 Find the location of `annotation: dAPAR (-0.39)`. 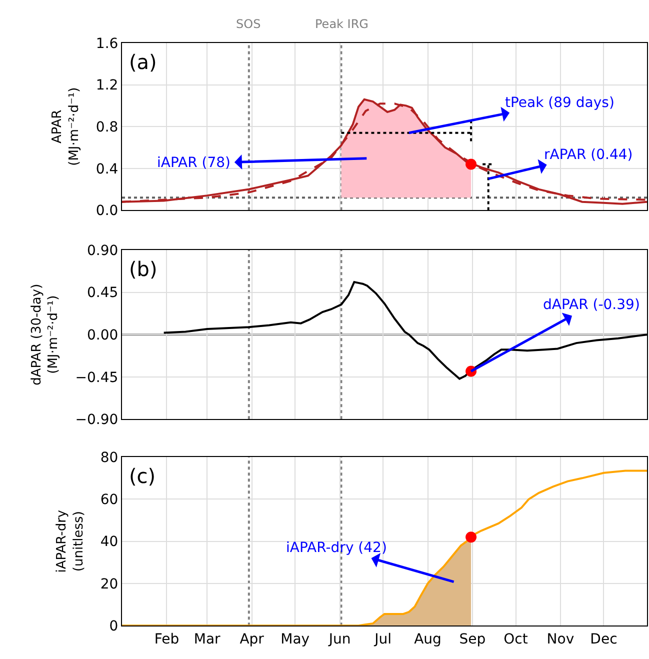

annotation: dAPAR (-0.39) is located at coordinates (591, 305).